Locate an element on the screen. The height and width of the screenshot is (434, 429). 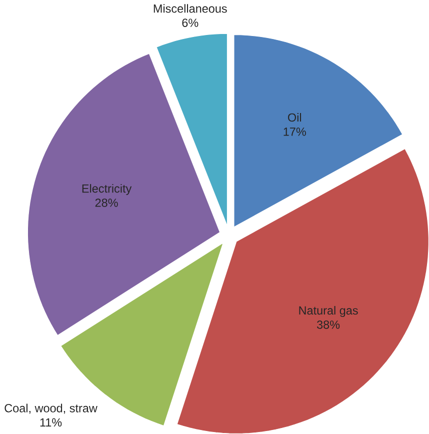
data-label: 17% is located at coordinates (295, 132).